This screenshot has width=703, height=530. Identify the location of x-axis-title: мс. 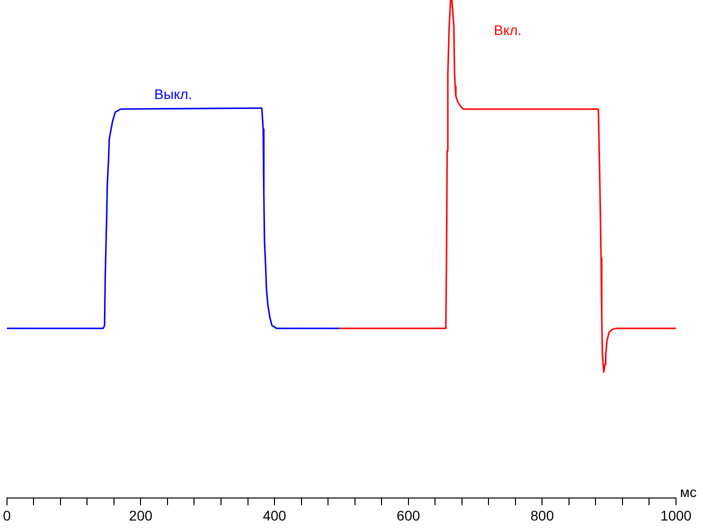
(688, 492).